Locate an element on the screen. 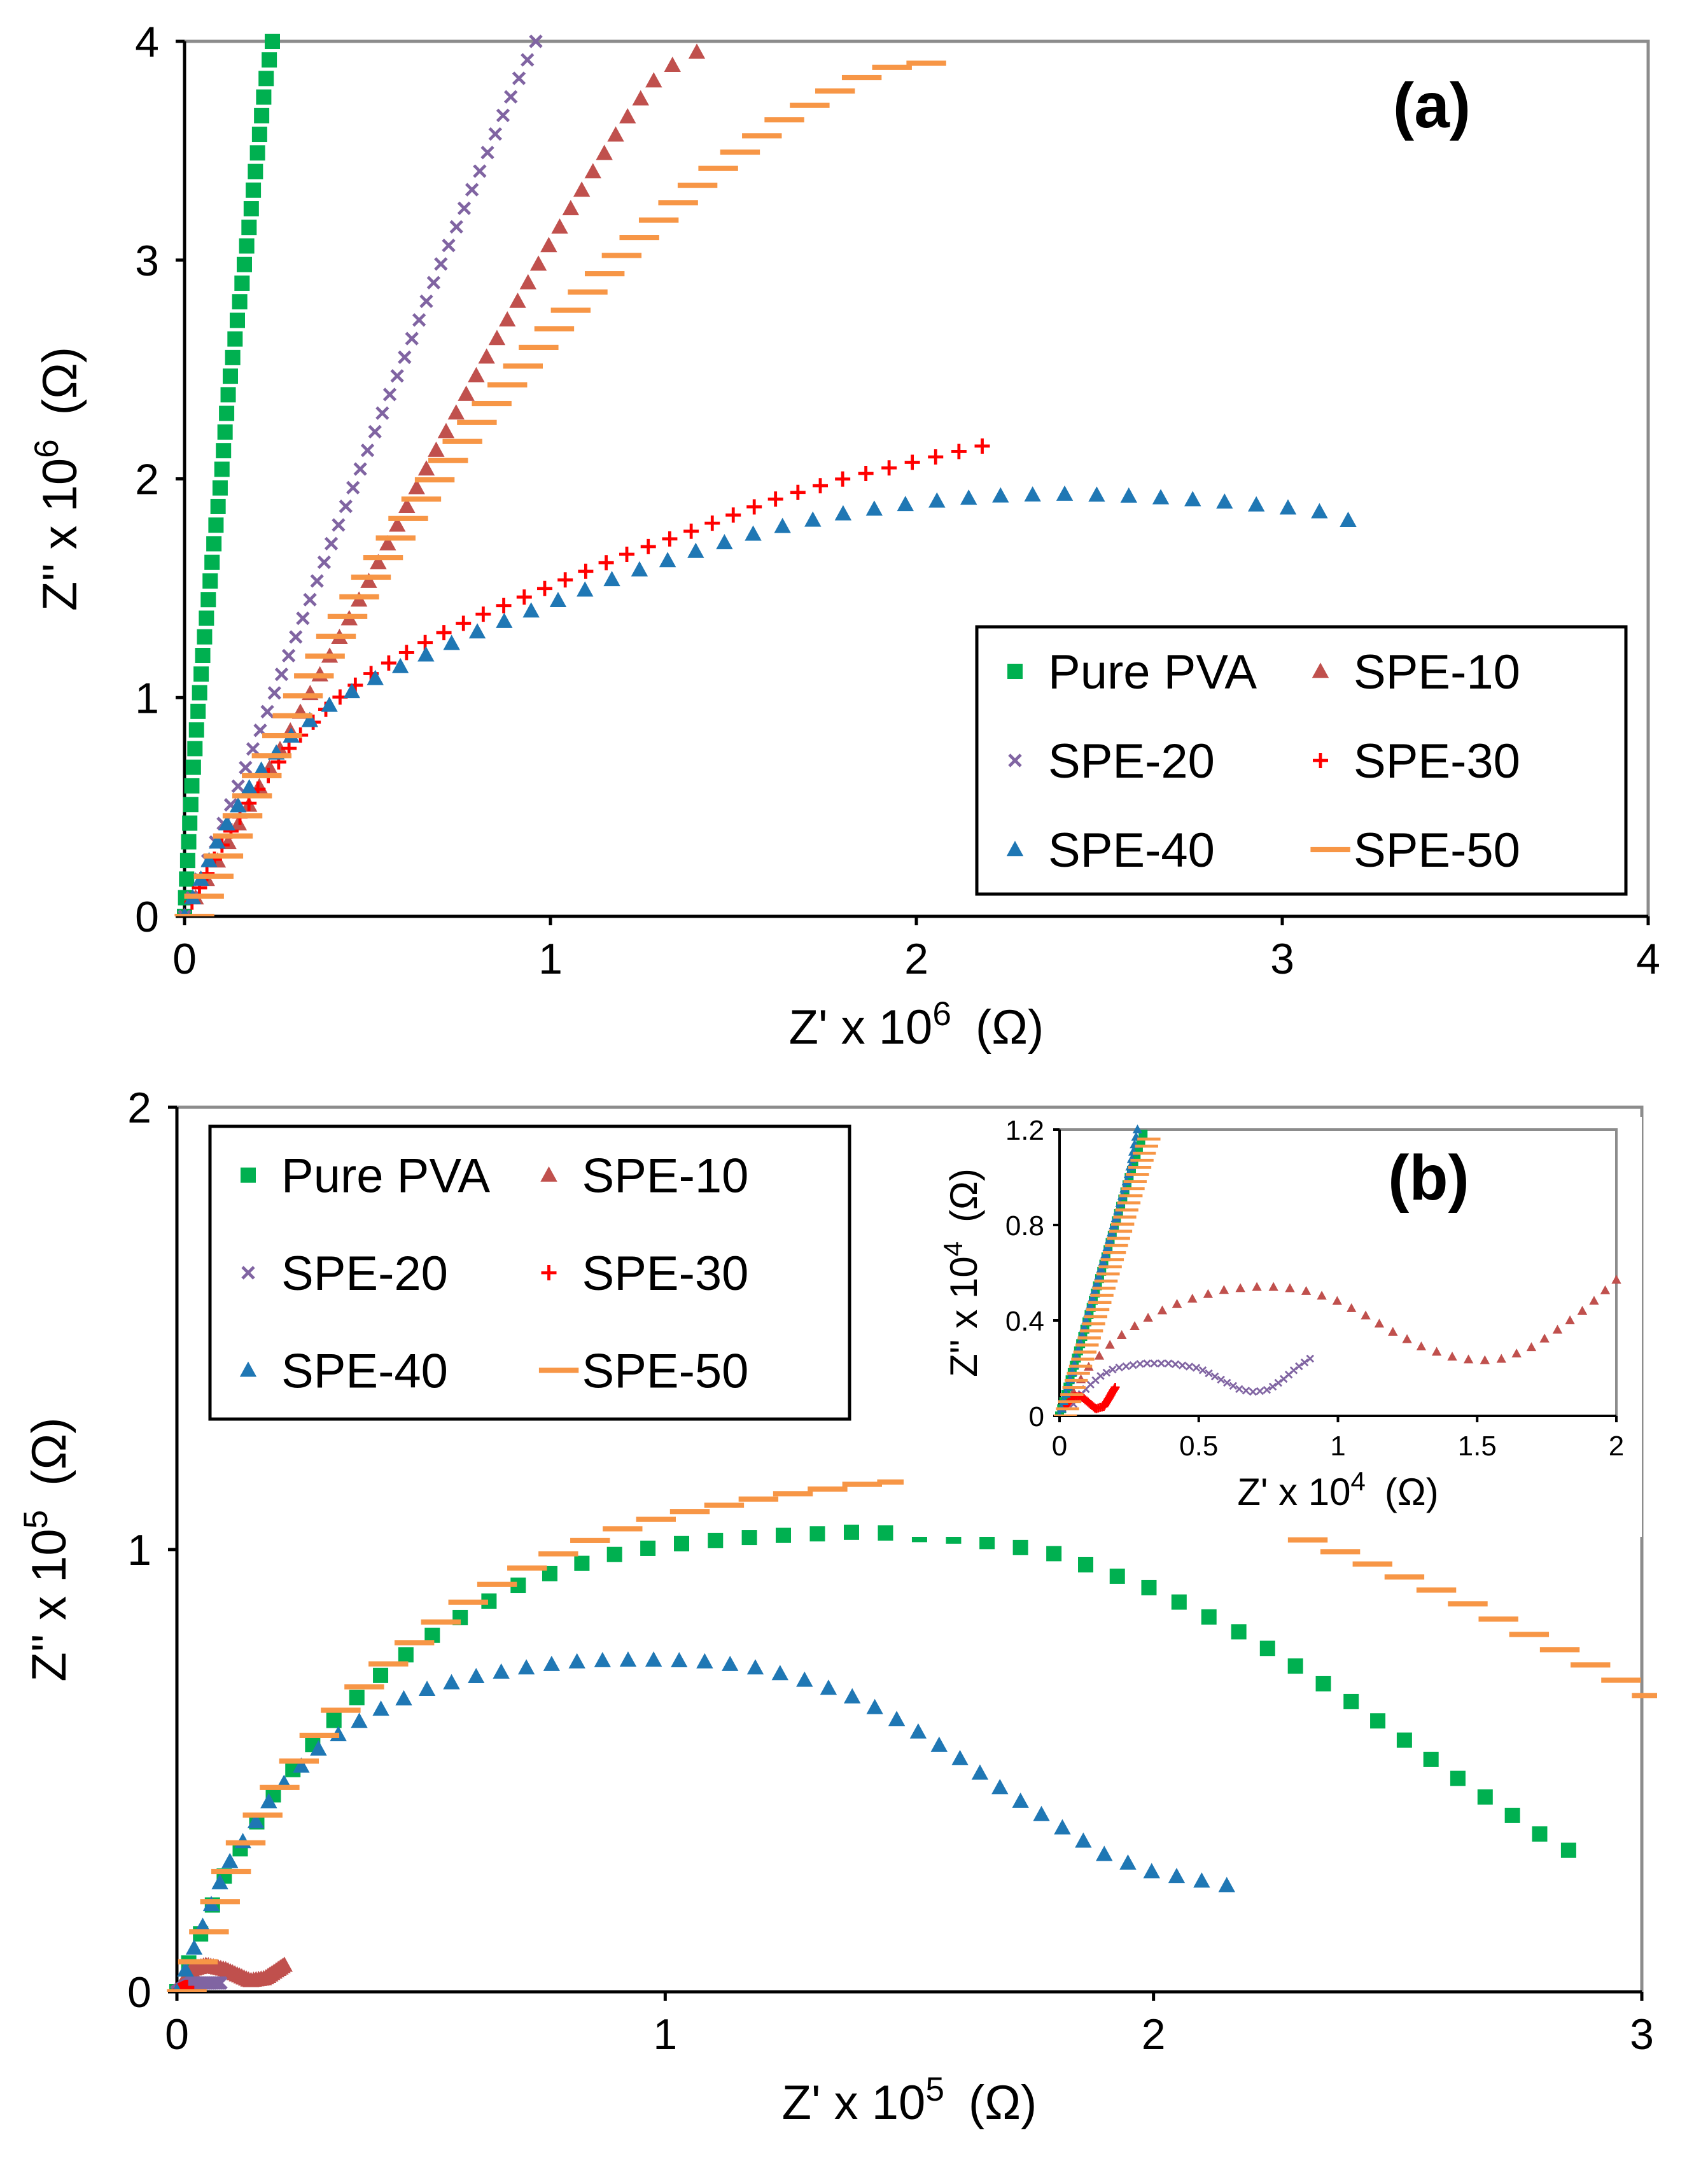 This screenshot has width=1708, height=2170. inset-x-axis-title: Z' x 104 (Ω) is located at coordinates (1337, 1490).